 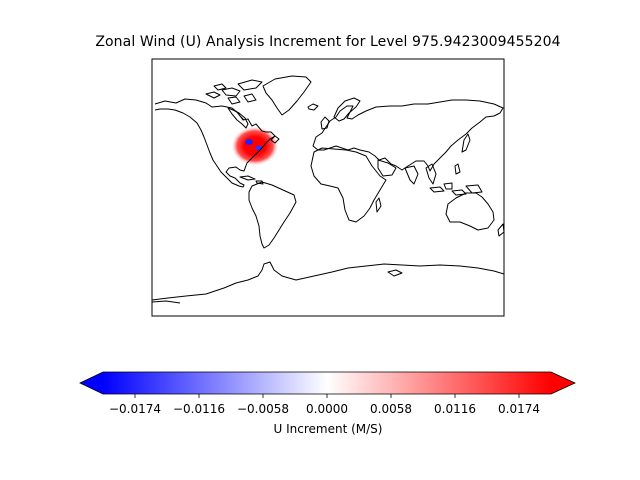 I want to click on coastline-africa, so click(x=348, y=185).